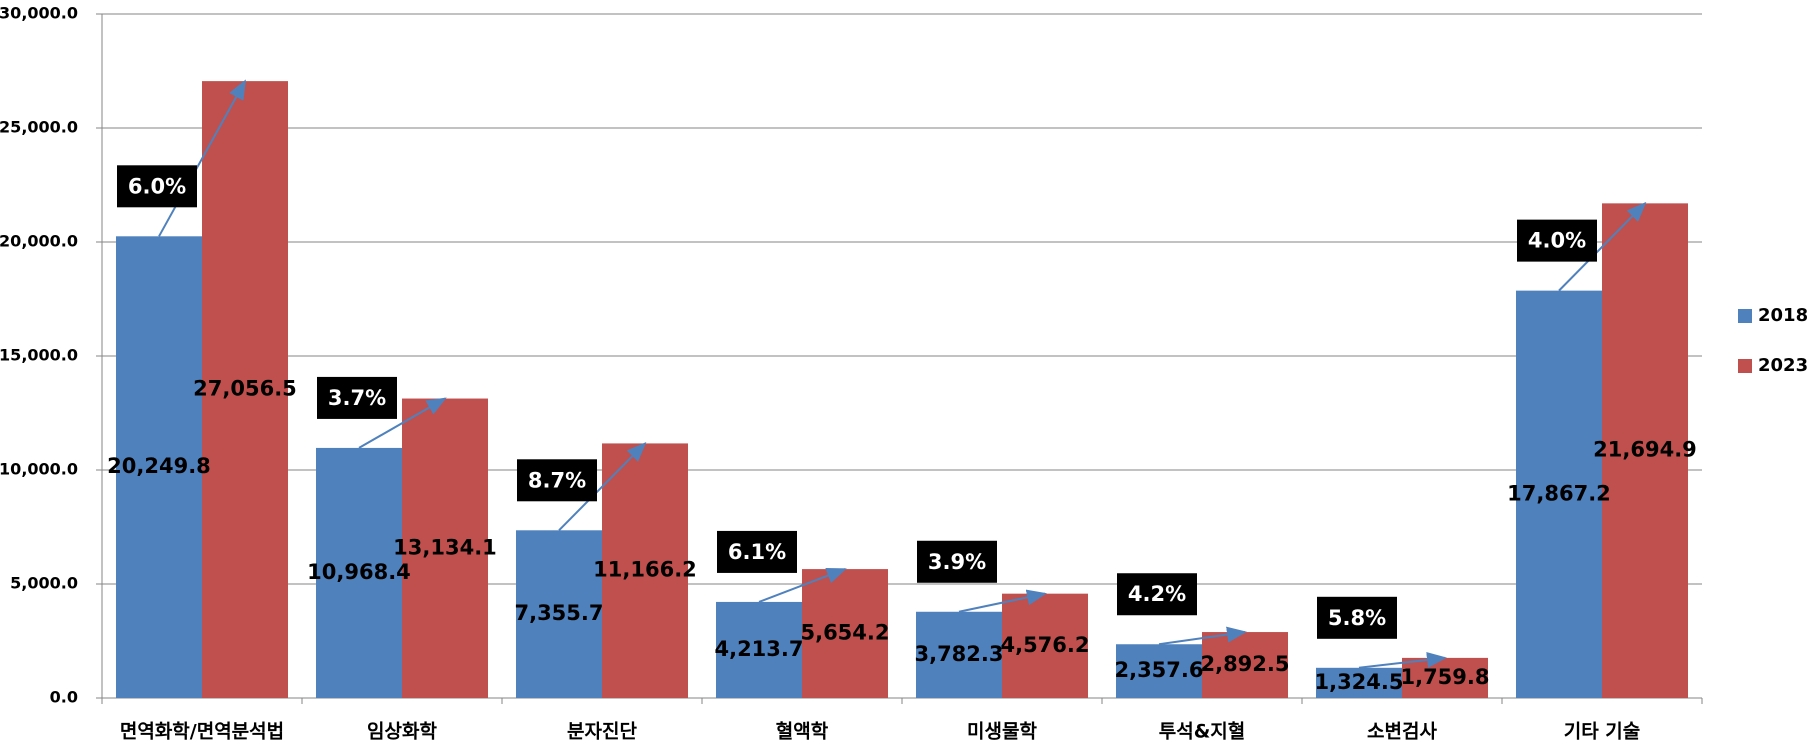 The height and width of the screenshot is (755, 1807). I want to click on x-tick-label: 기타 기술, so click(1602, 732).